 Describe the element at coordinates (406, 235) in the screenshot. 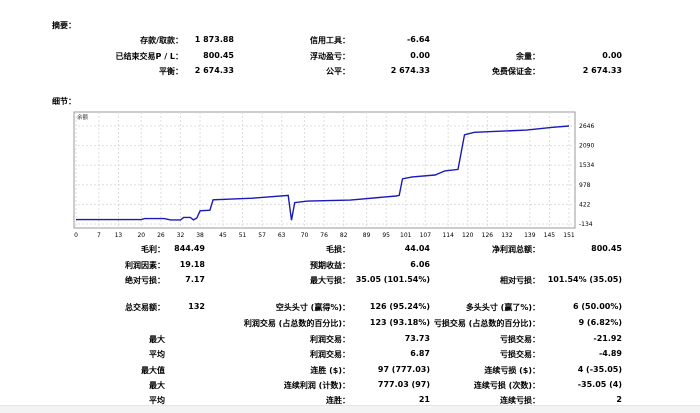

I see `x-tick-label: 101` at that location.